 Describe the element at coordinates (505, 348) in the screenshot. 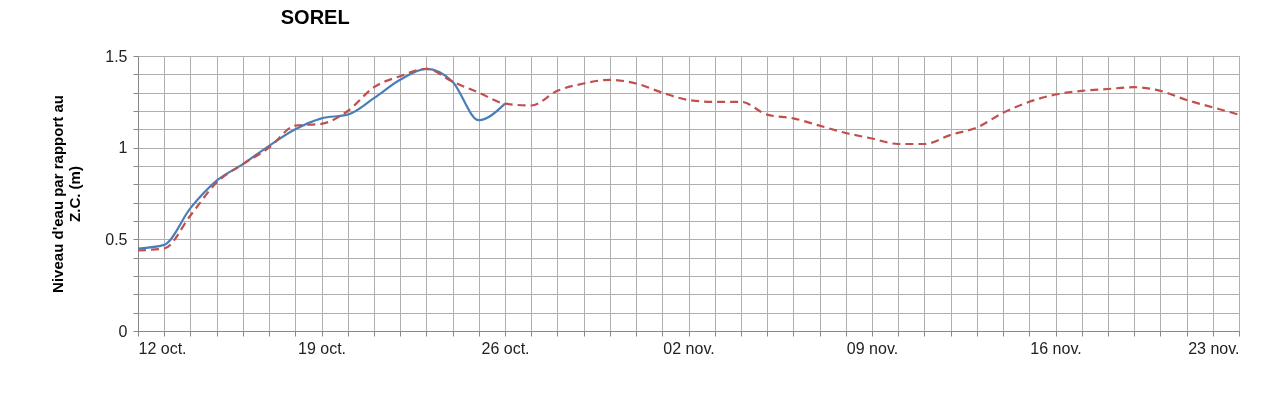

I see `x-tick-label: 26 oct.` at that location.